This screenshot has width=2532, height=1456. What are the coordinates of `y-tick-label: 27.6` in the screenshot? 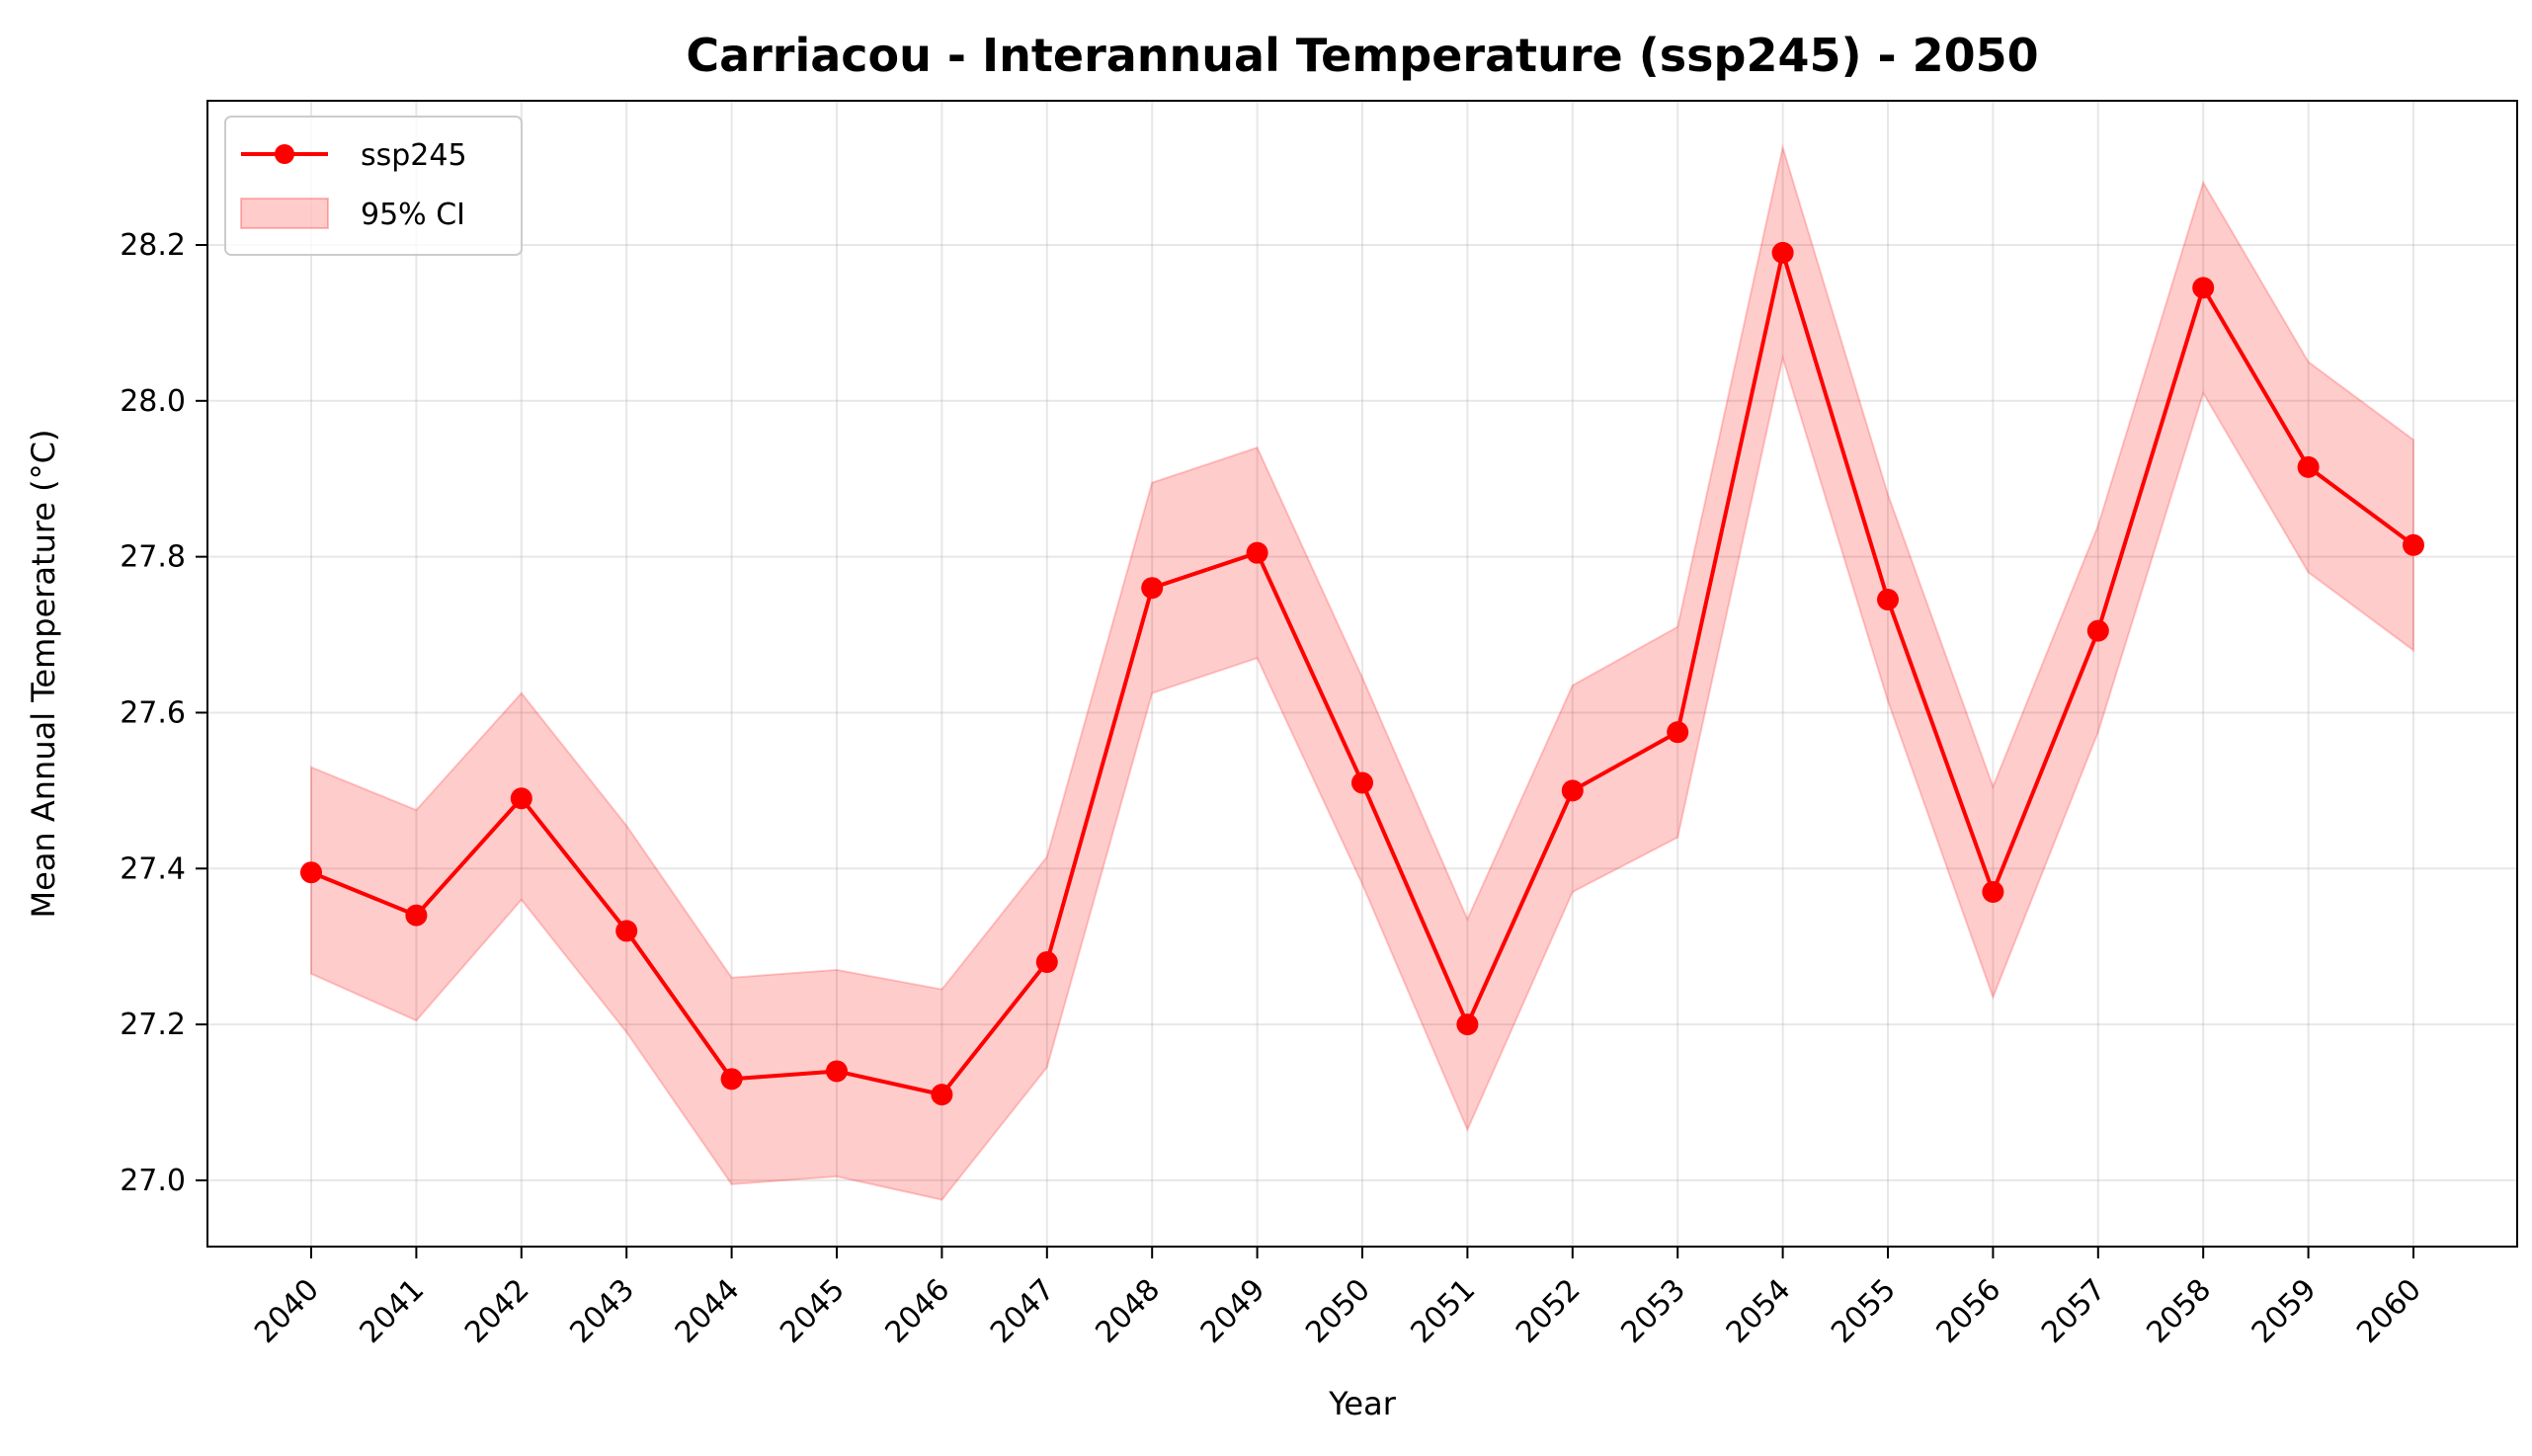 It's located at (153, 712).